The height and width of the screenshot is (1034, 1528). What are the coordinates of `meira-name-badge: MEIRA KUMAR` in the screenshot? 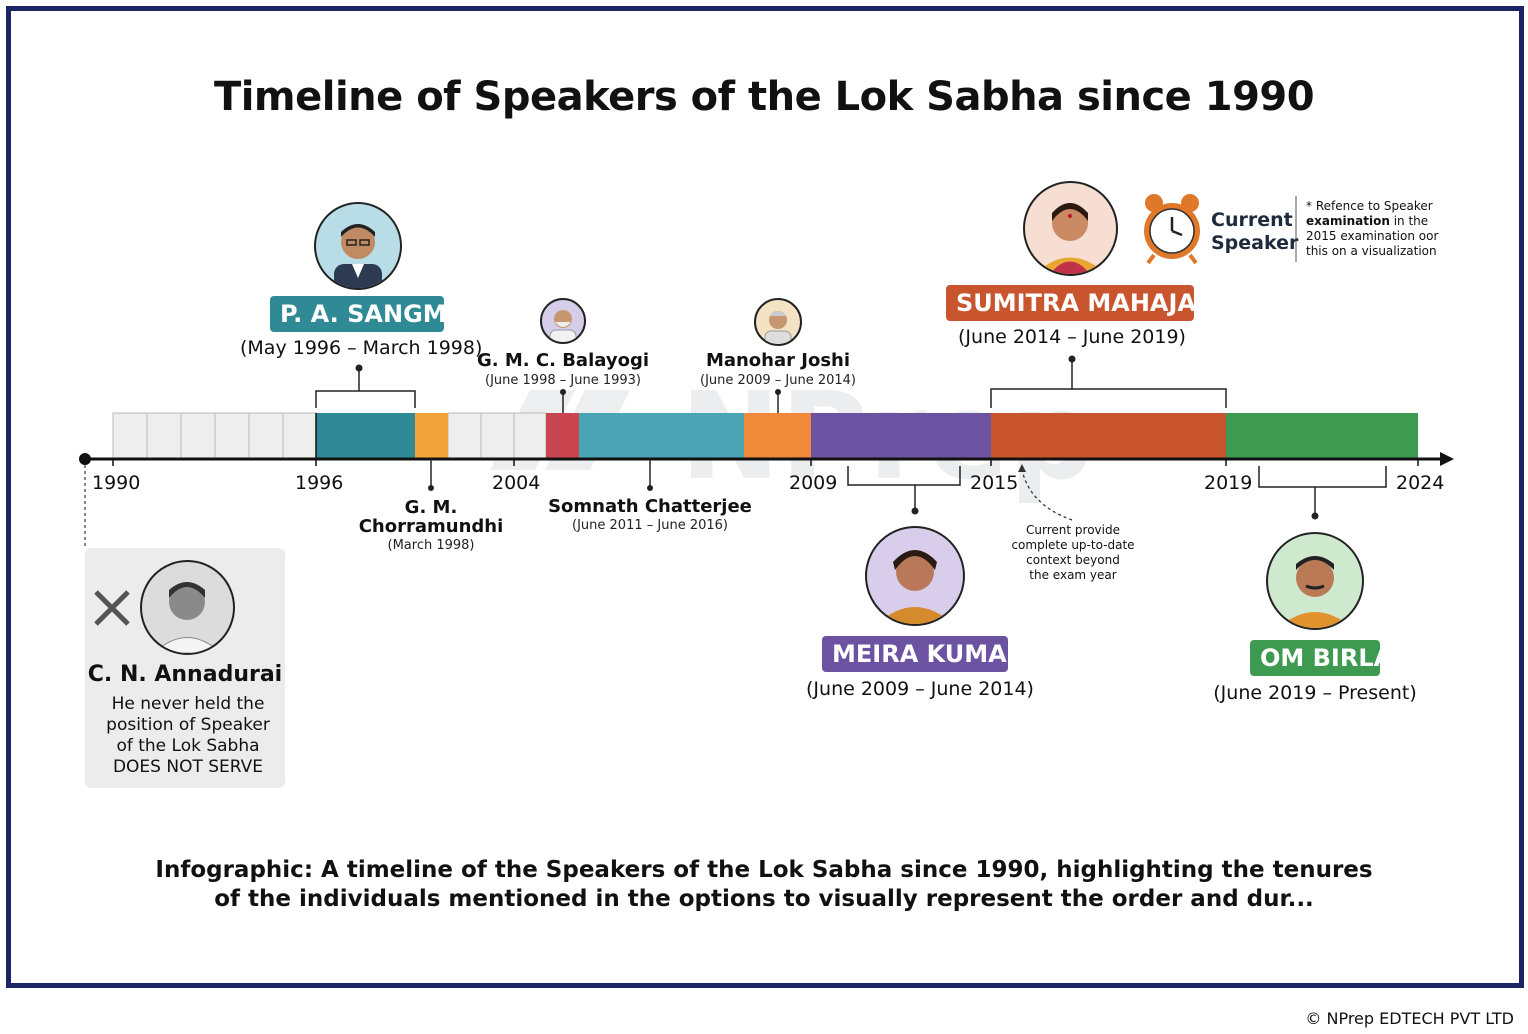 It's located at (923, 654).